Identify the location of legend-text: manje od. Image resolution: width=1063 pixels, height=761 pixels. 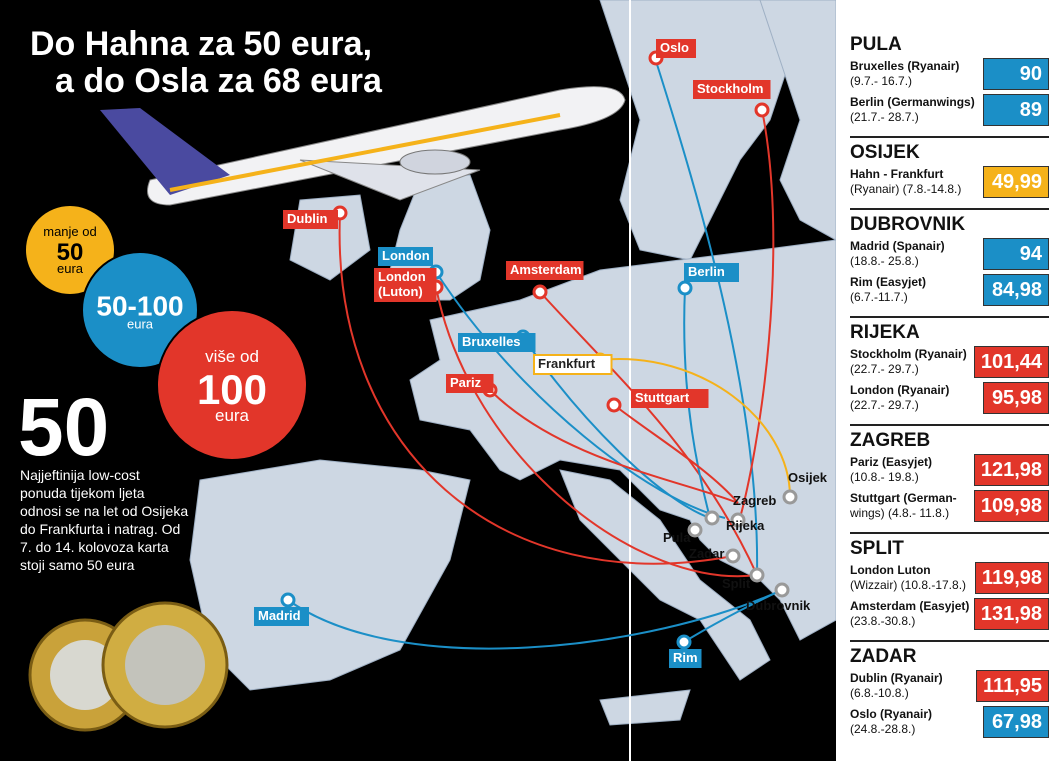
(69, 231).